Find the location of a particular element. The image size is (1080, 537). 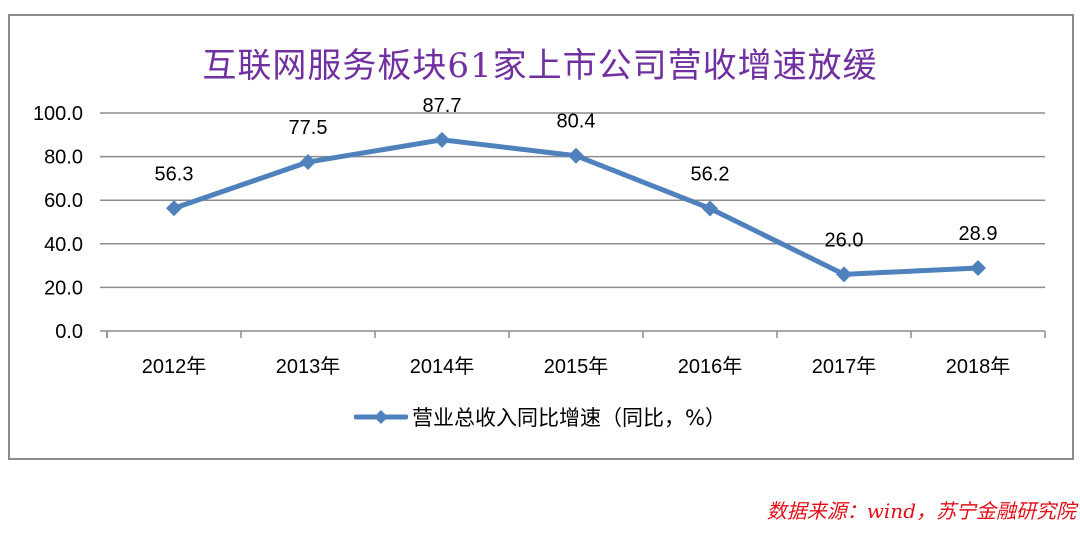

data-label: 56.2 is located at coordinates (710, 174).